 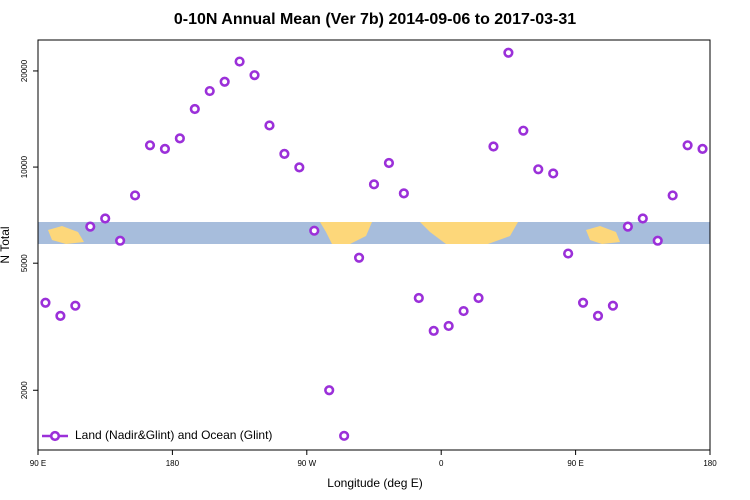 I want to click on y-tick-label: 2000, so click(x=24, y=390).